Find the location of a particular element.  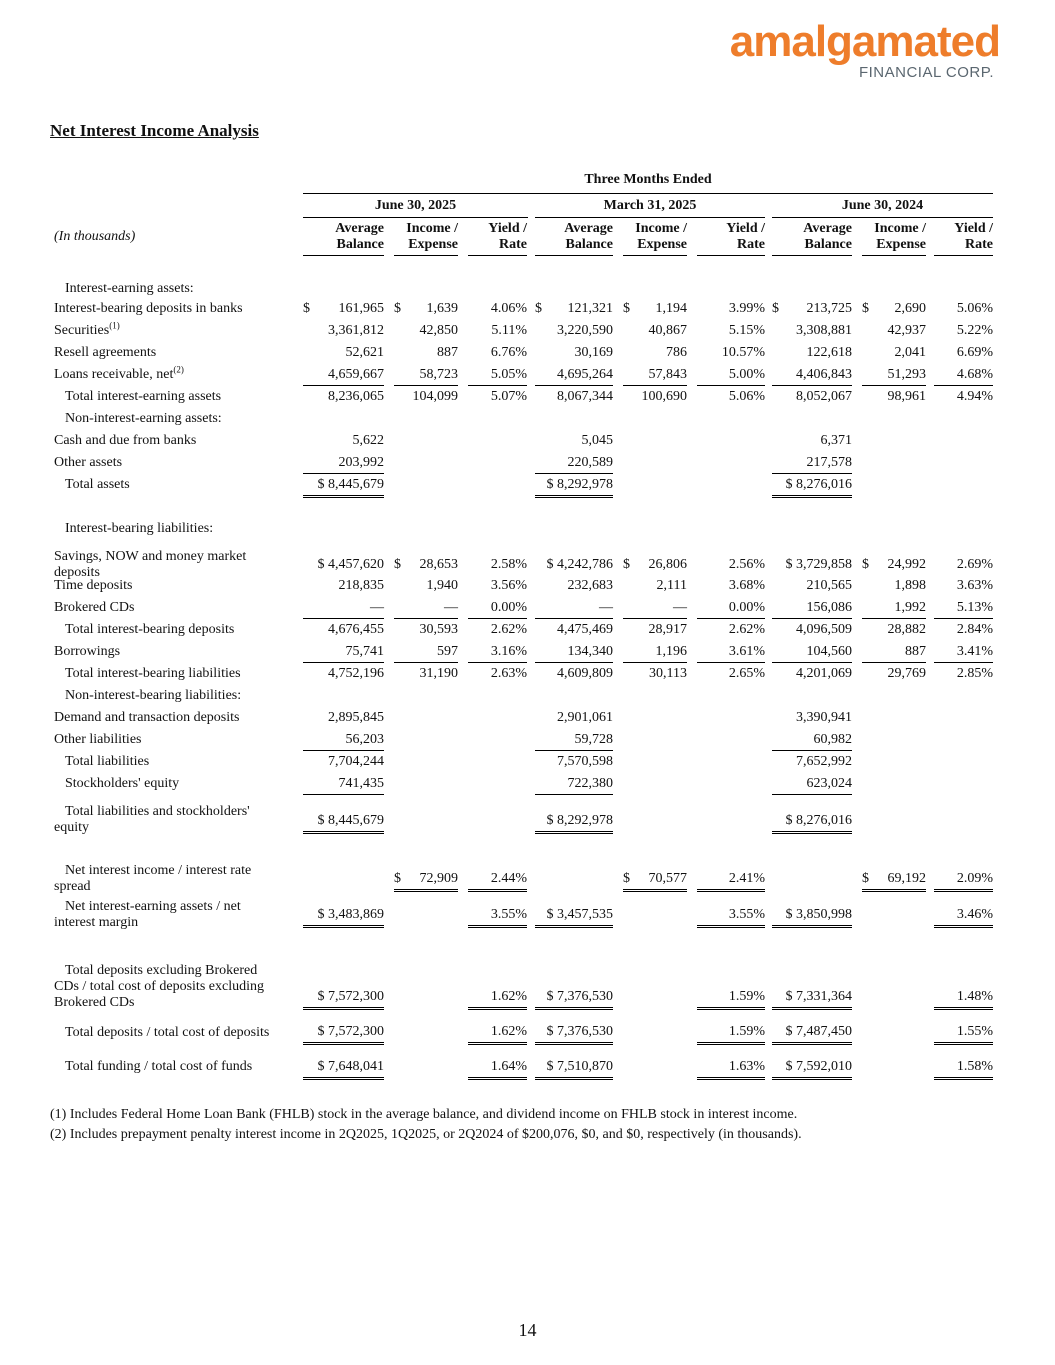

row-label-line: Non-interest-bearing liabilities: is located at coordinates (153, 695).